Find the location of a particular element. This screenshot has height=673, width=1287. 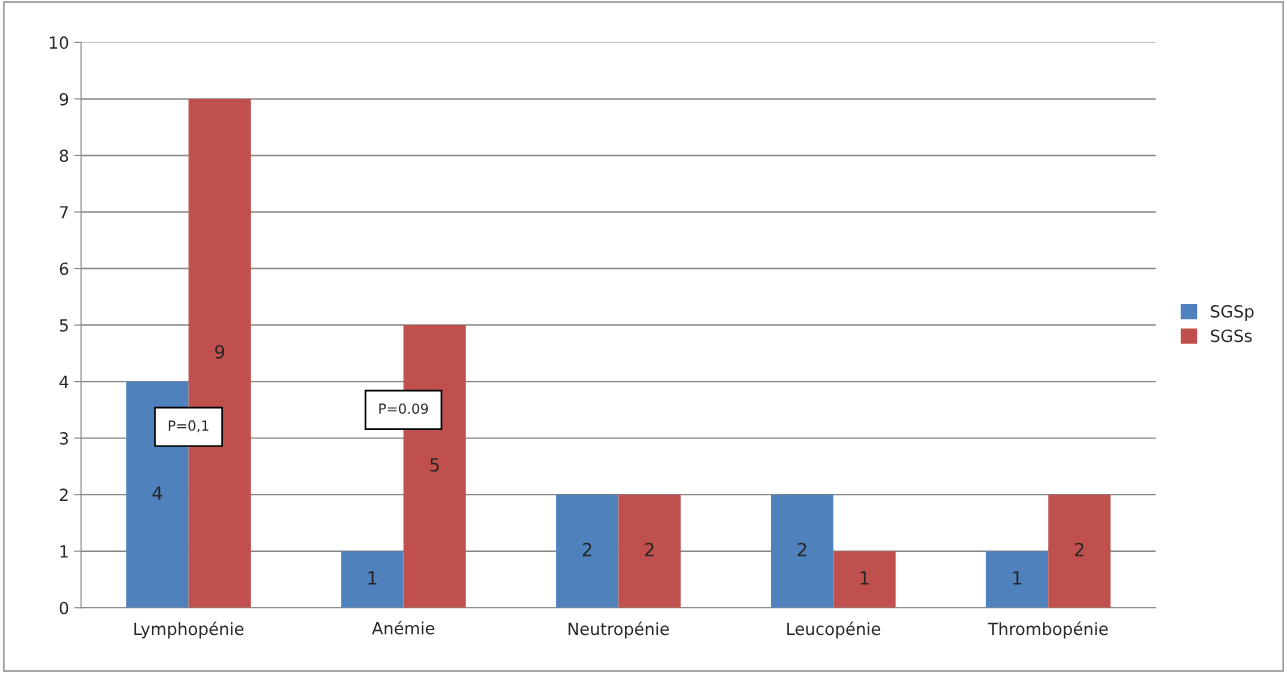

x-tick-label: Thrombopénie is located at coordinates (1047, 630).